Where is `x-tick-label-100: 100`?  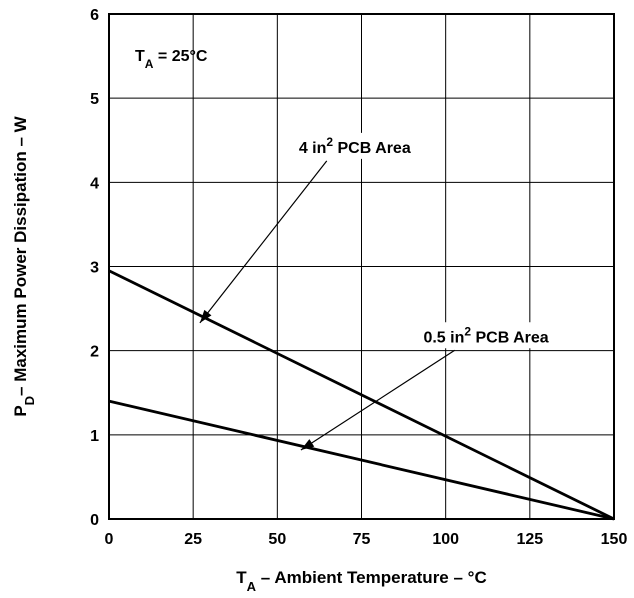
x-tick-label-100: 100 is located at coordinates (445, 539).